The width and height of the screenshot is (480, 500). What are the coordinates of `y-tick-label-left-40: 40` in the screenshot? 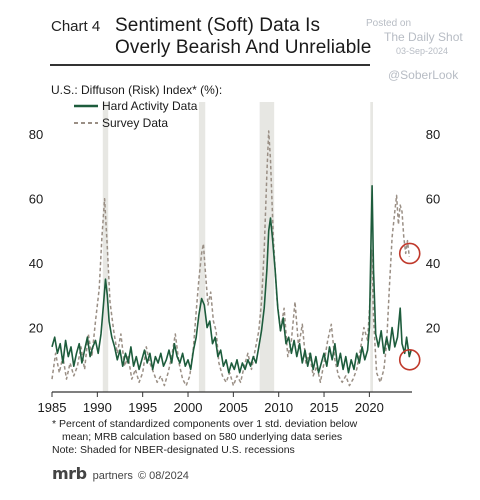 It's located at (36, 263).